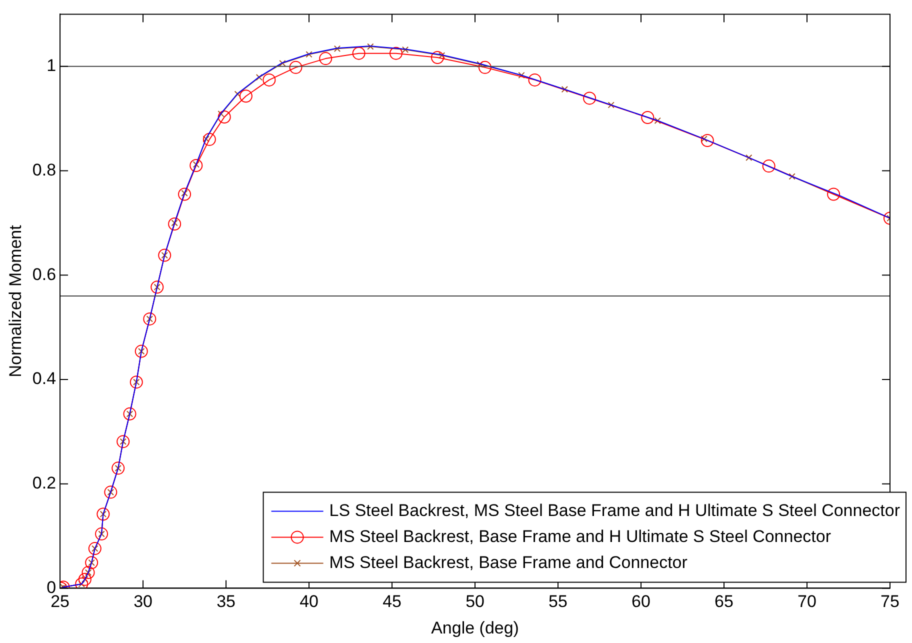 This screenshot has width=912, height=643. I want to click on x-tick-label: 75, so click(890, 602).